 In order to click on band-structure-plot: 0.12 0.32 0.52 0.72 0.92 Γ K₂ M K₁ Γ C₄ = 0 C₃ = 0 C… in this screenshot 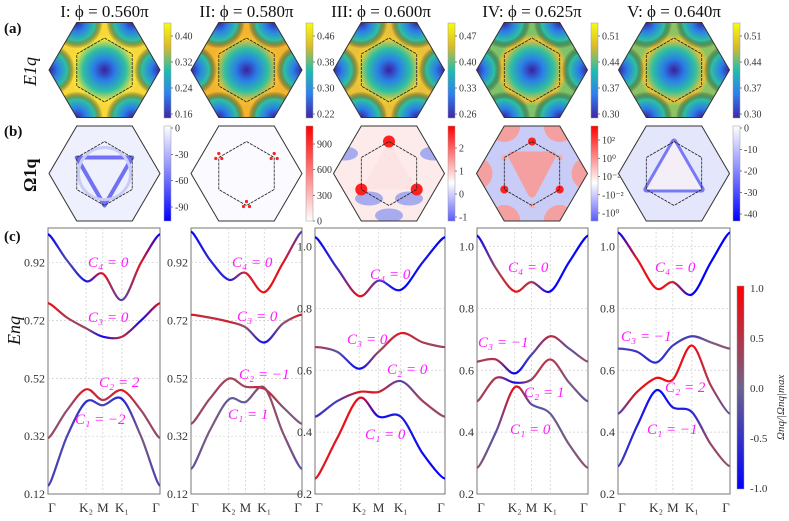, I will do `click(93, 371)`.